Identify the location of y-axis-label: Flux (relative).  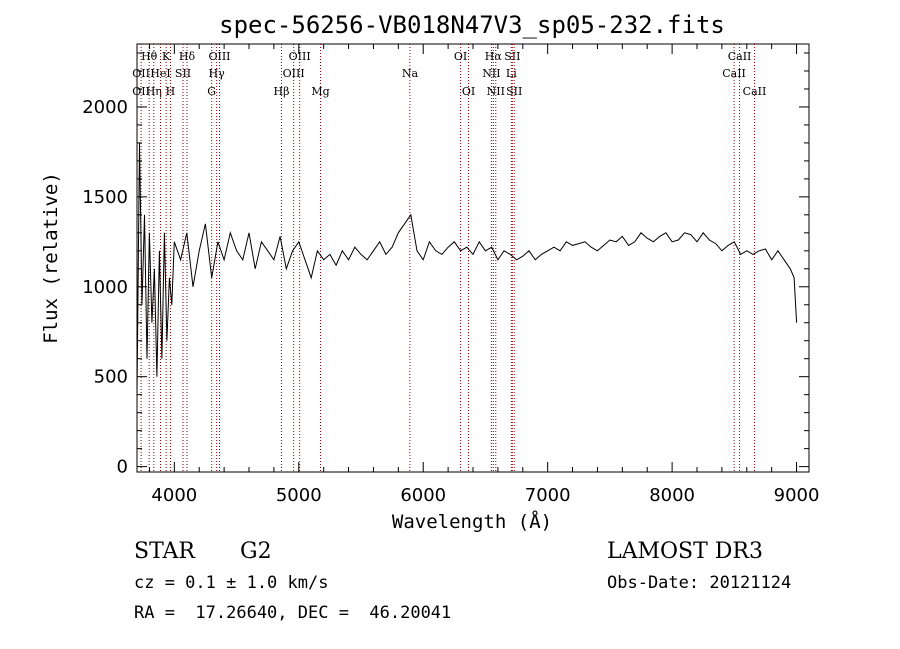
(51, 258).